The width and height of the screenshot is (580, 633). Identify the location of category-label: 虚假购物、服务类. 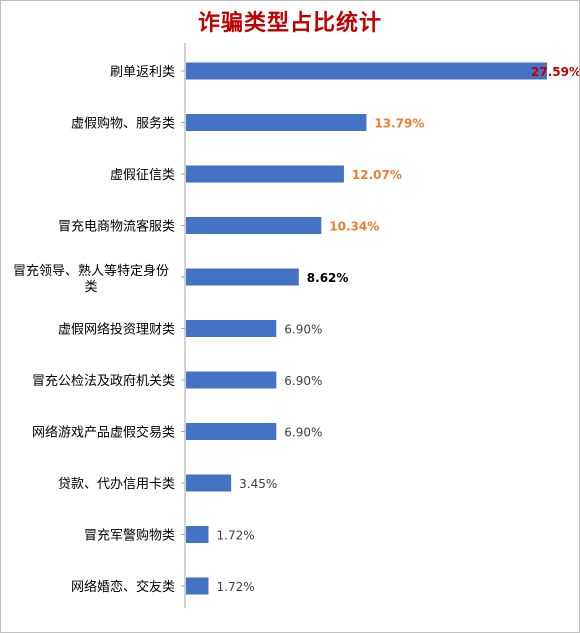
(123, 124).